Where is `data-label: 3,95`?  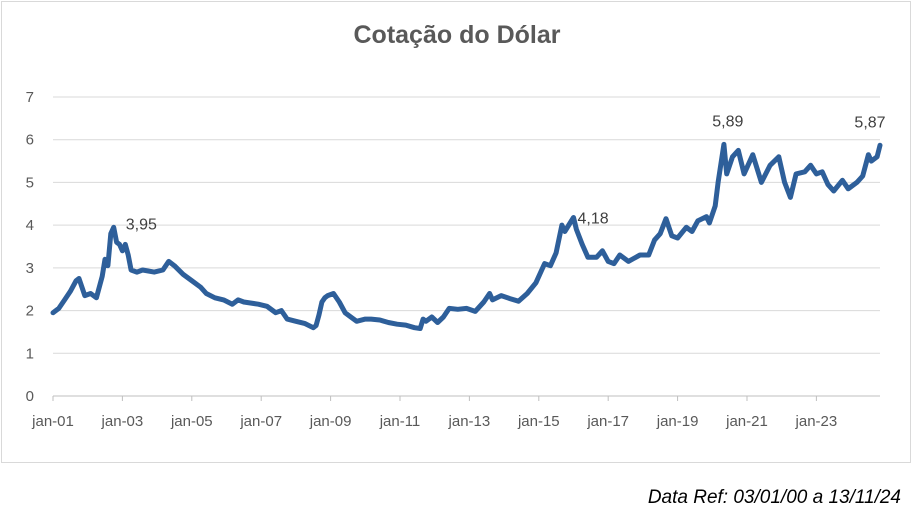
data-label: 3,95 is located at coordinates (141, 224).